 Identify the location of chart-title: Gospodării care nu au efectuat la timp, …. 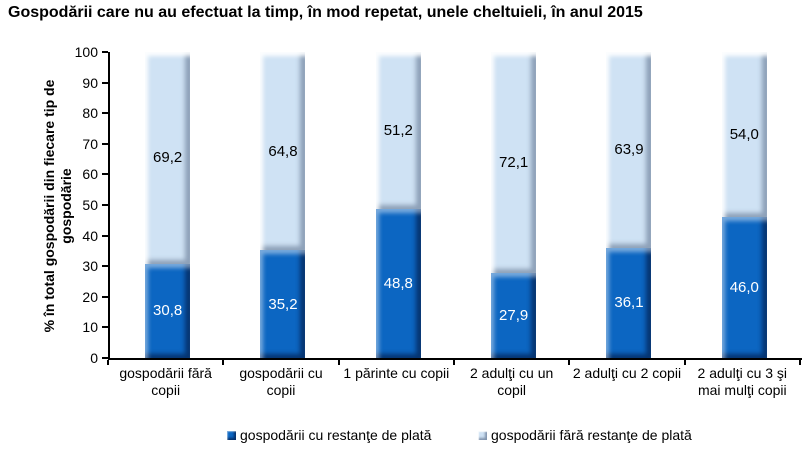
(325, 12).